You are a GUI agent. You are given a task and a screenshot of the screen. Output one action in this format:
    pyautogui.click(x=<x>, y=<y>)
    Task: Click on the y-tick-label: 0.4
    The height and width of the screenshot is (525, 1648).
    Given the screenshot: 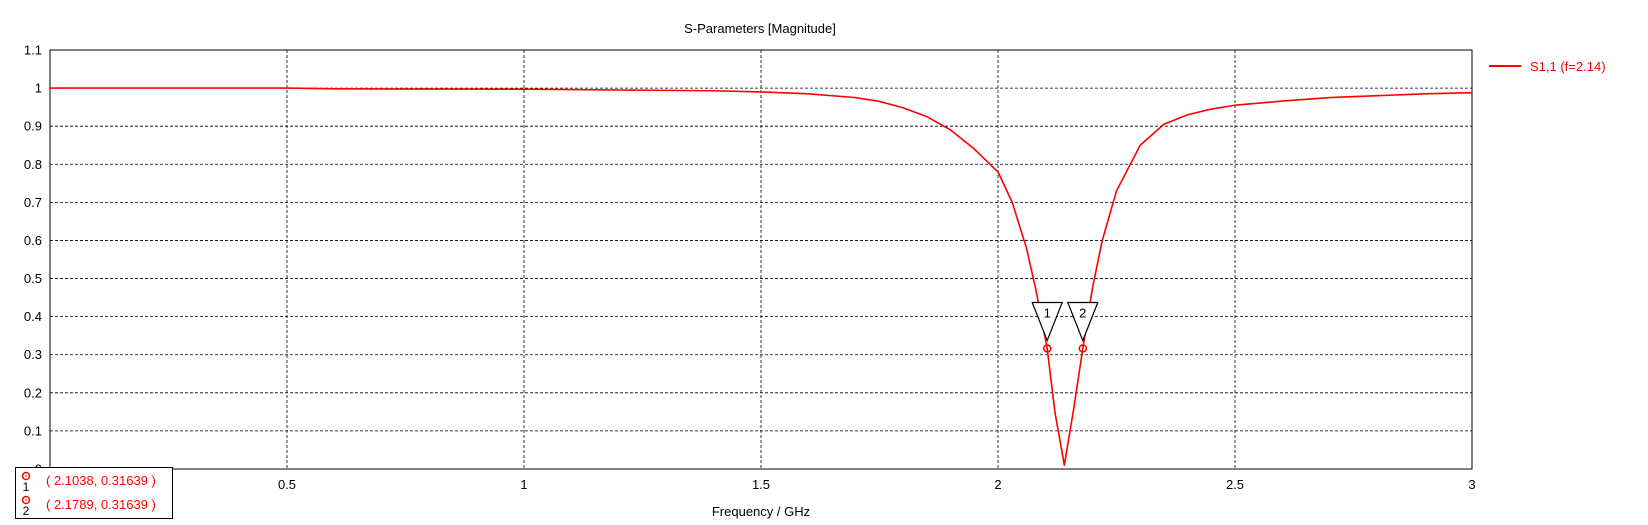 What is the action you would take?
    pyautogui.click(x=33, y=316)
    